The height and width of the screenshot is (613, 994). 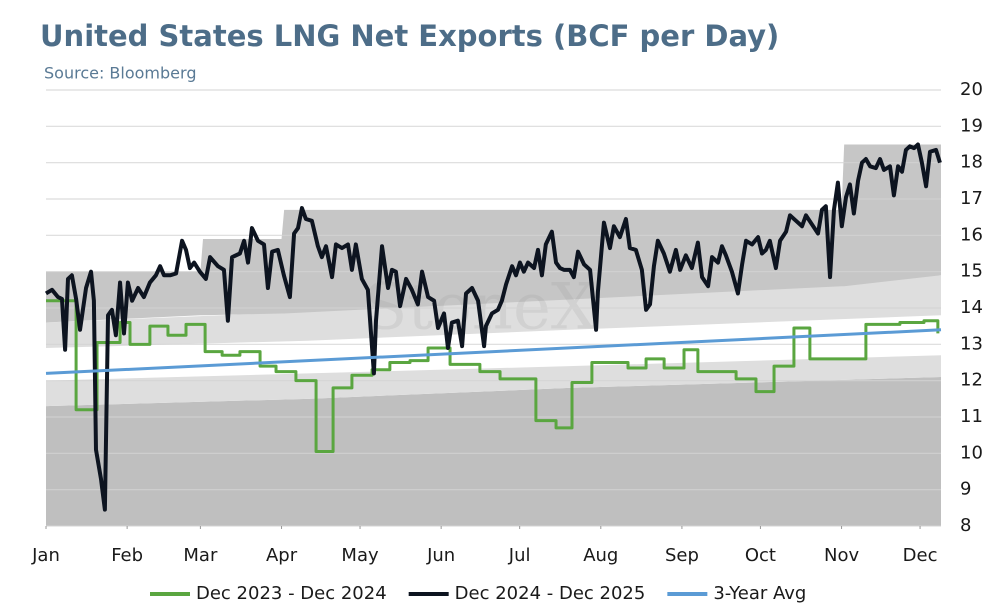 I want to click on legend-label: Dec 2024 - Dec 2025, so click(x=550, y=593).